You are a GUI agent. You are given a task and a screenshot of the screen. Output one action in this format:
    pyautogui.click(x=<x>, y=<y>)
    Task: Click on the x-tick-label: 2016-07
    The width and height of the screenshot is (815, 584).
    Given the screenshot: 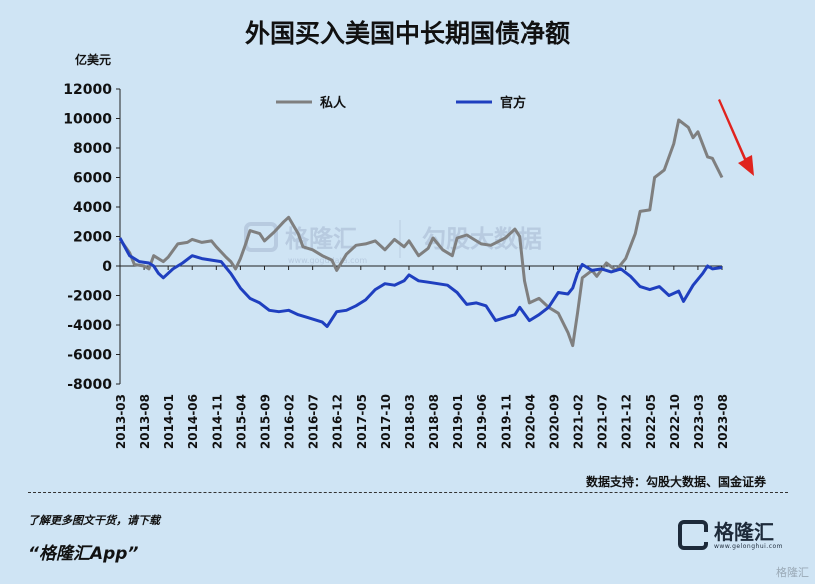 What is the action you would take?
    pyautogui.click(x=314, y=421)
    